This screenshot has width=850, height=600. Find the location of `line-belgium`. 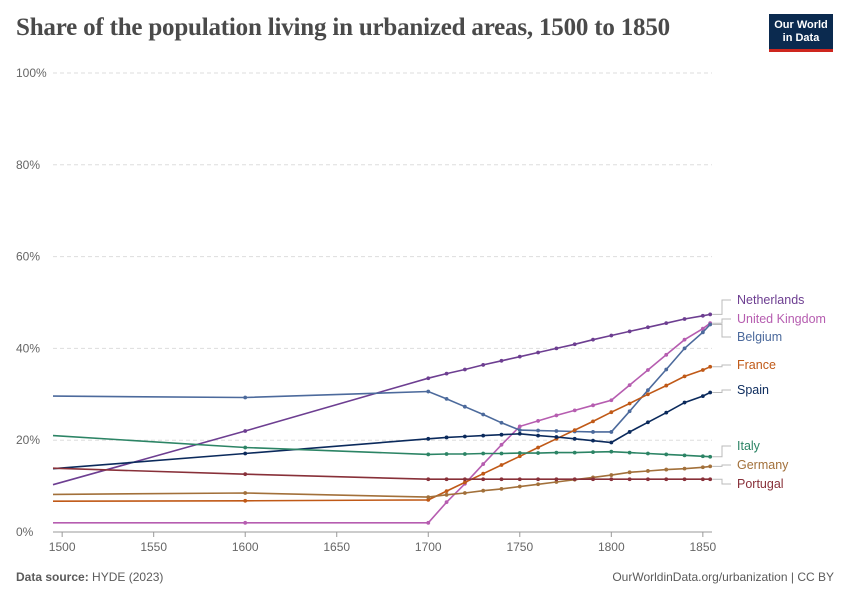

line-belgium is located at coordinates (381, 378).